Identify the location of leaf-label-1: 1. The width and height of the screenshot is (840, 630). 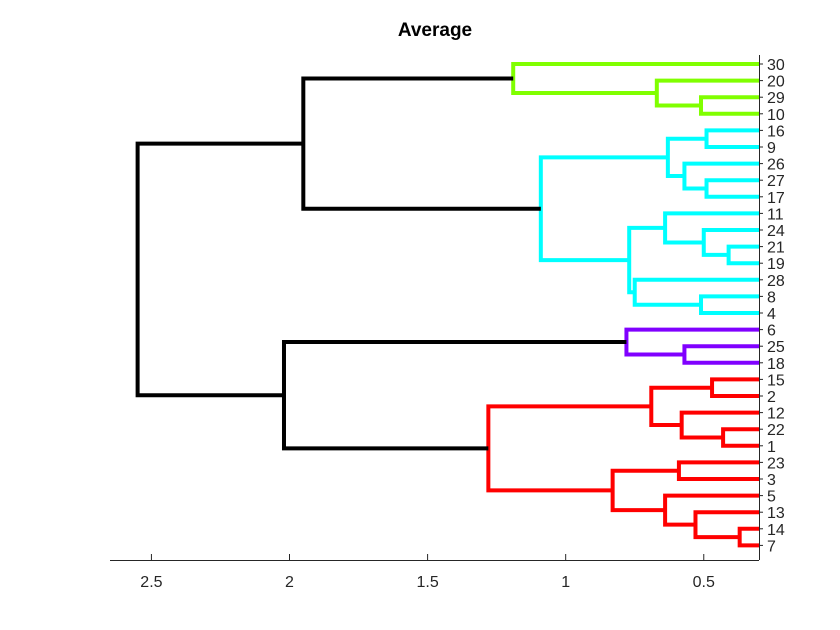
(771, 447).